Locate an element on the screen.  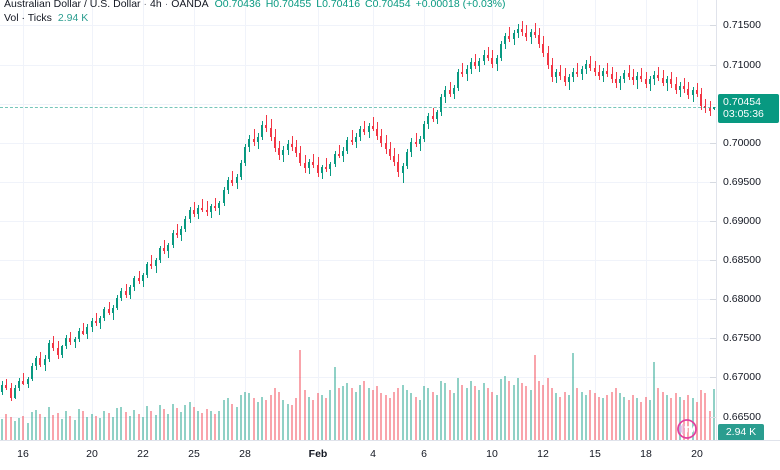
price-axis-label: 0.68500 is located at coordinates (742, 260).